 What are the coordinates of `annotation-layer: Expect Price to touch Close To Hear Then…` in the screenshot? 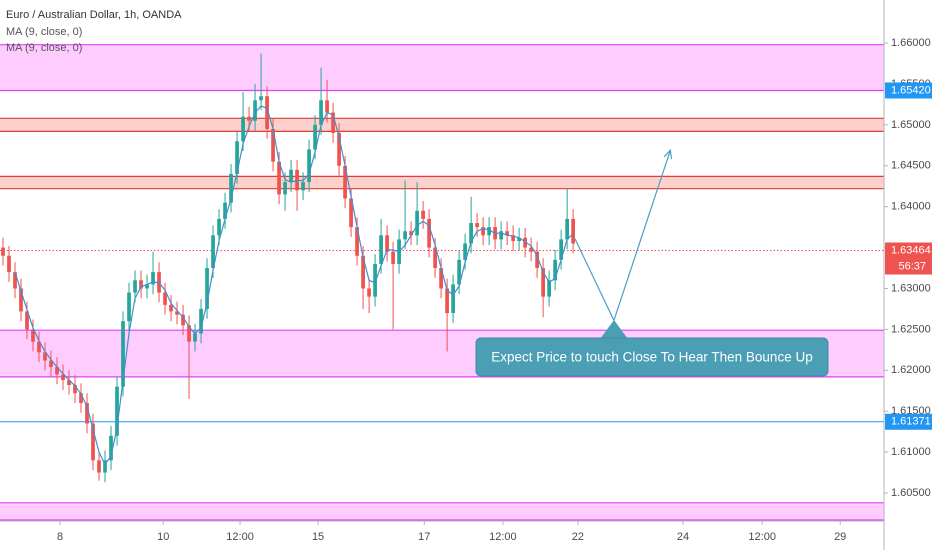 It's located at (652, 348).